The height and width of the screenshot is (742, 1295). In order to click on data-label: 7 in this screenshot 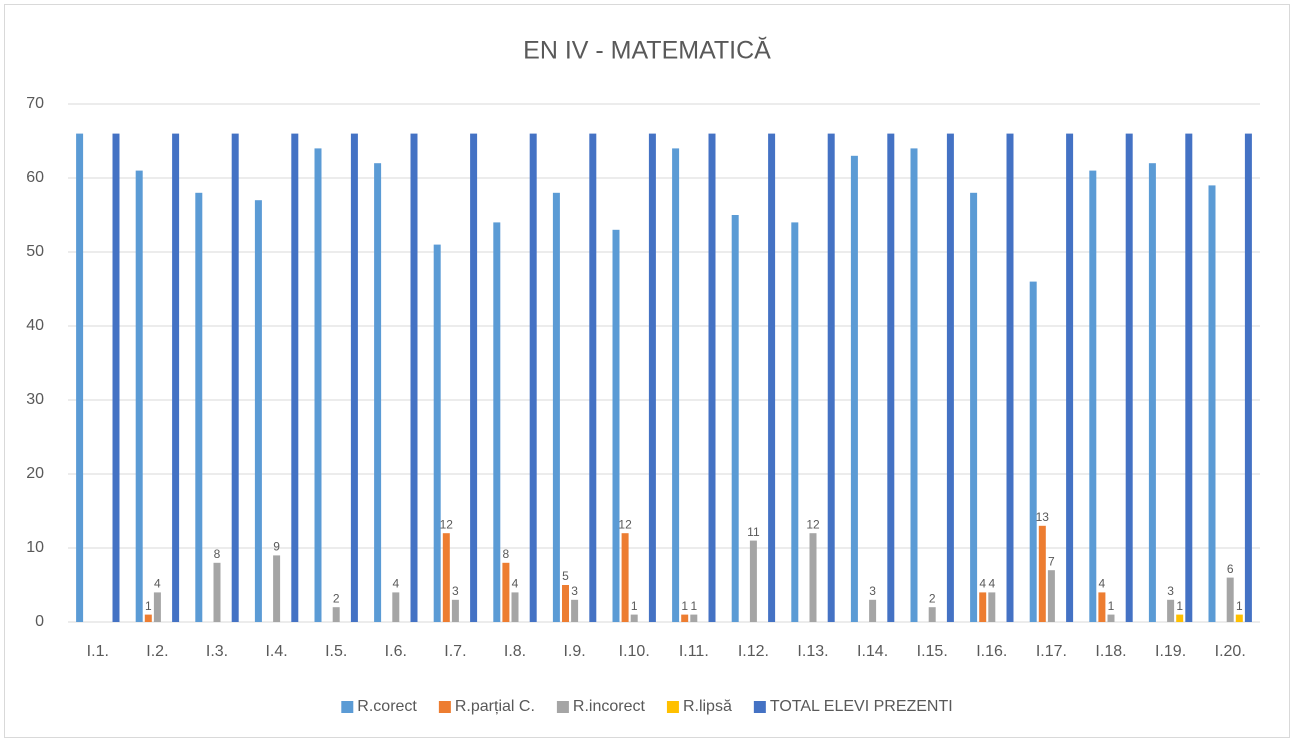, I will do `click(1051, 561)`.